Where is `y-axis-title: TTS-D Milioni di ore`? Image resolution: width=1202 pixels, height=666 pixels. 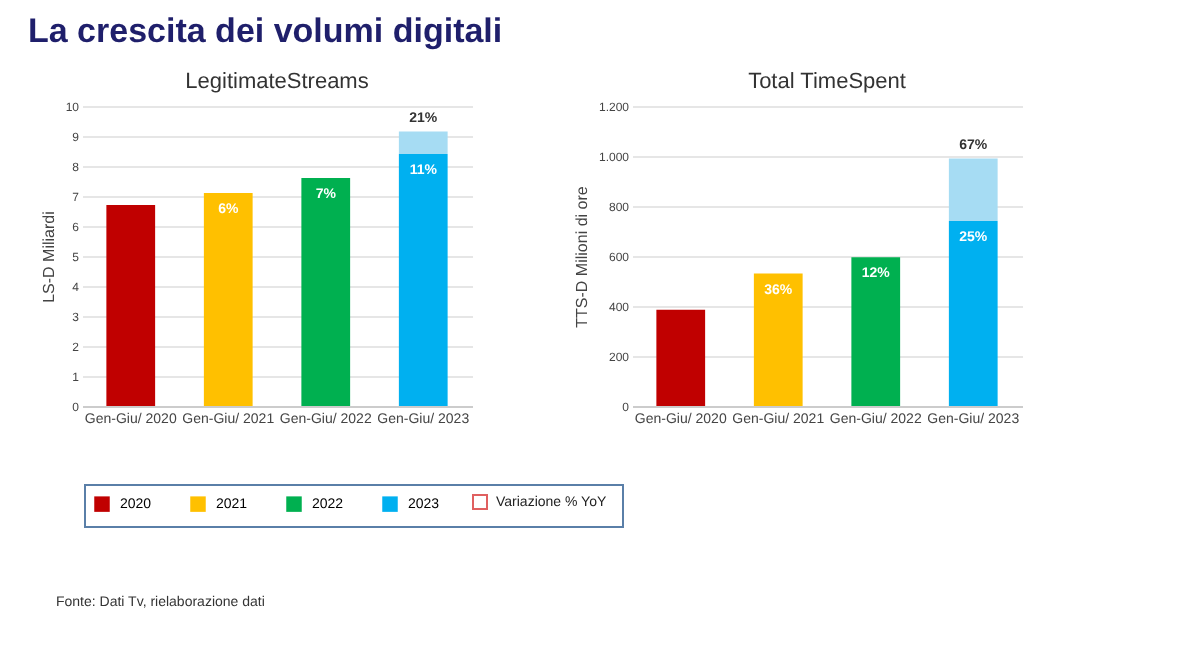 y-axis-title: TTS-D Milioni di ore is located at coordinates (581, 256).